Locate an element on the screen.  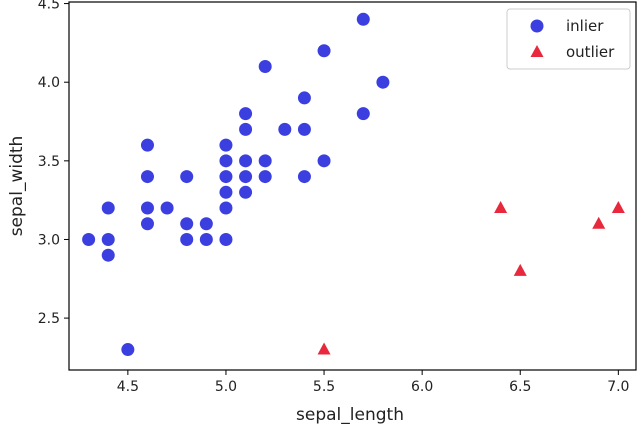
x-tick-label: 4.5 is located at coordinates (128, 387).